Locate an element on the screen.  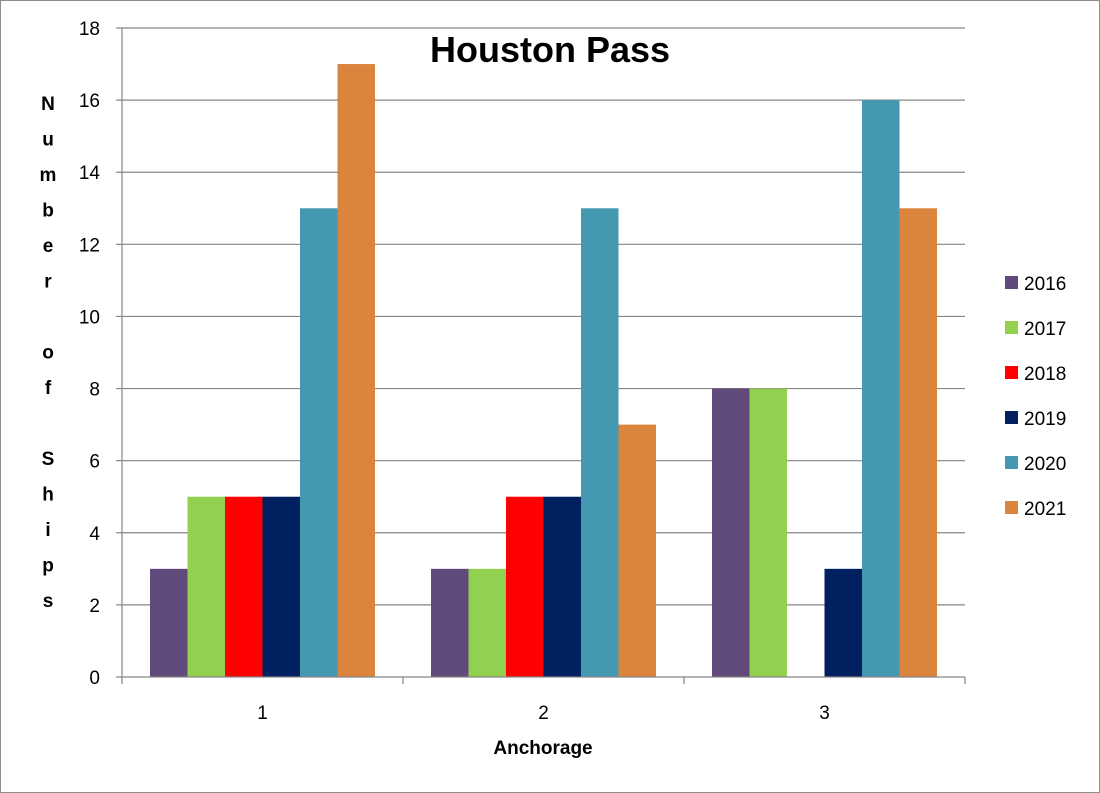
x-axis-title: Anchorage is located at coordinates (542, 748).